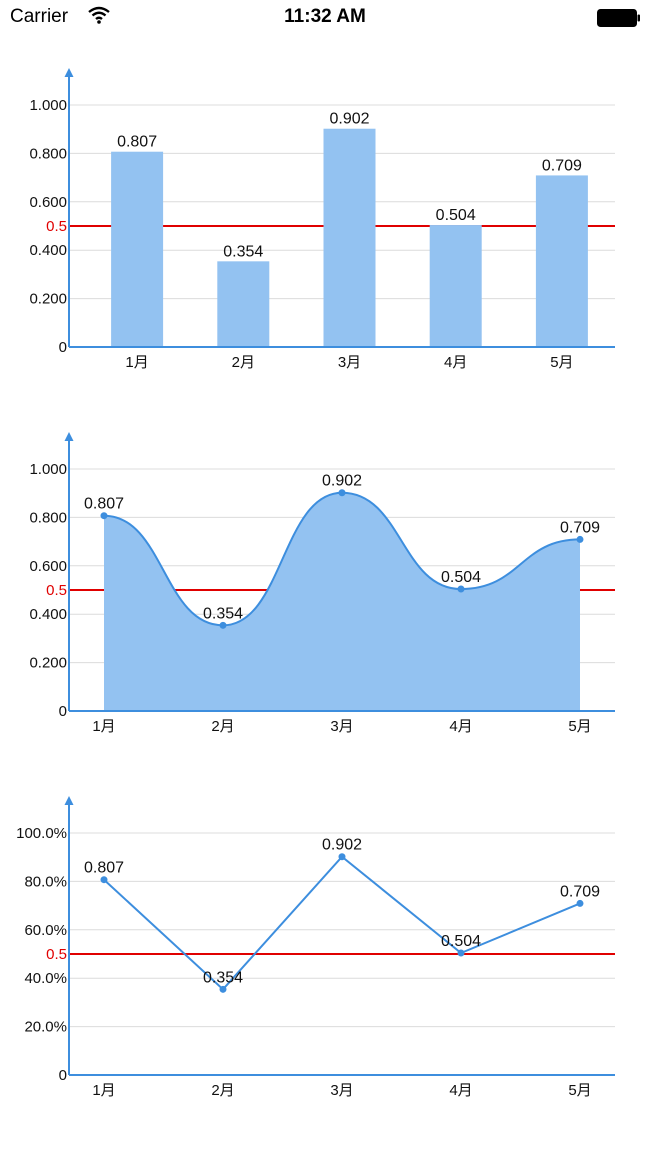 The width and height of the screenshot is (650, 1156). I want to click on y-tick-label: 60.0%, so click(45, 930).